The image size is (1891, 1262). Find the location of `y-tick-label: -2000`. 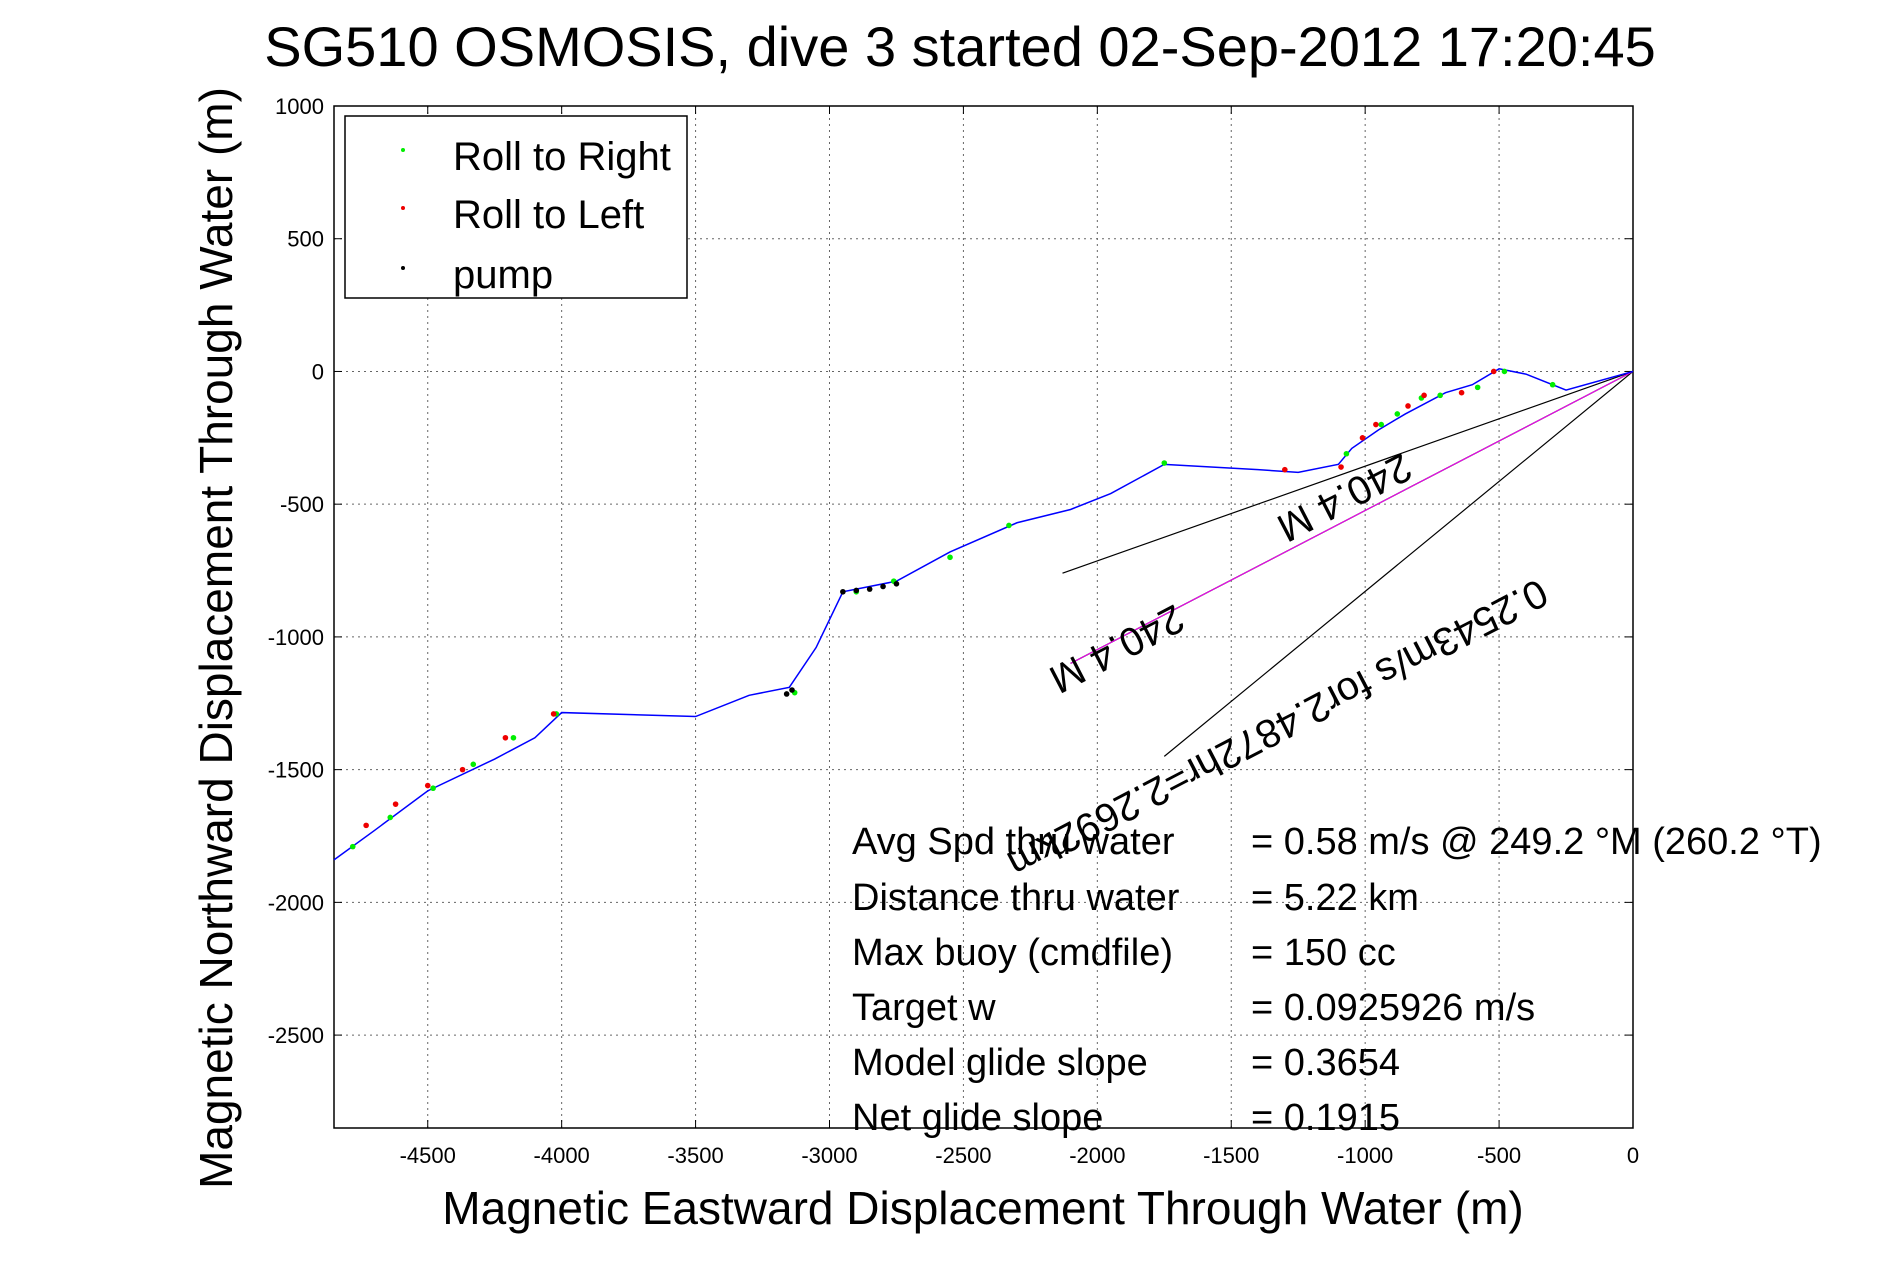

y-tick-label: -2000 is located at coordinates (296, 902).